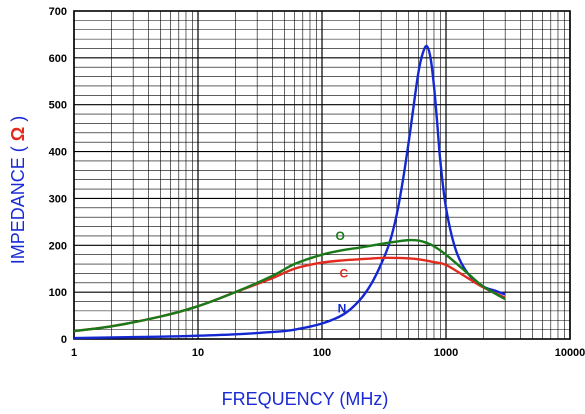 The image size is (585, 414). Describe the element at coordinates (58, 106) in the screenshot. I see `y-tick-label: 500` at that location.